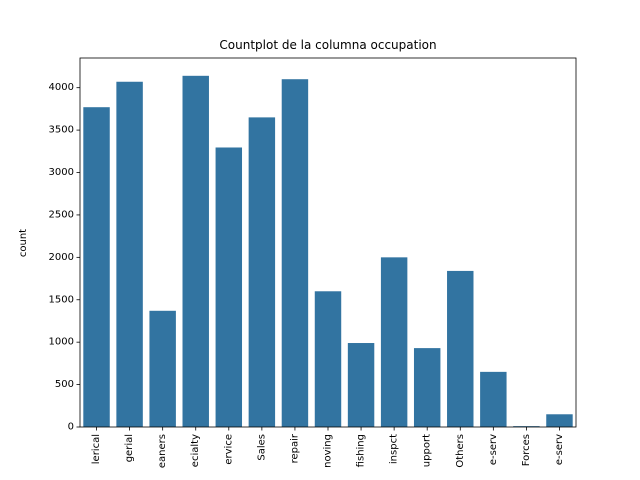 The height and width of the screenshot is (480, 640). Describe the element at coordinates (261, 447) in the screenshot. I see `x-tick-label-5: Sales` at that location.